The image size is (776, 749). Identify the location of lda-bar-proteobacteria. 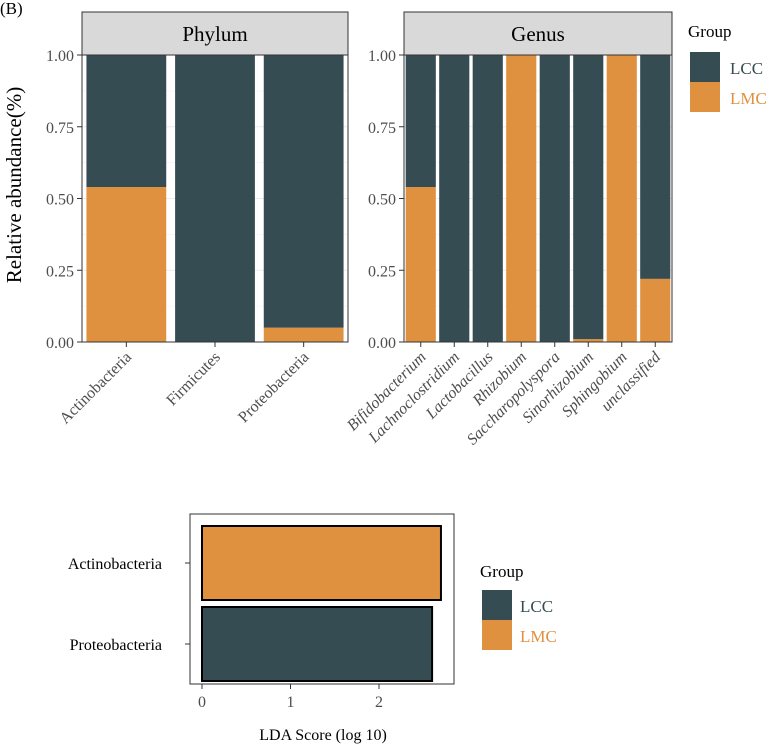
(317, 644).